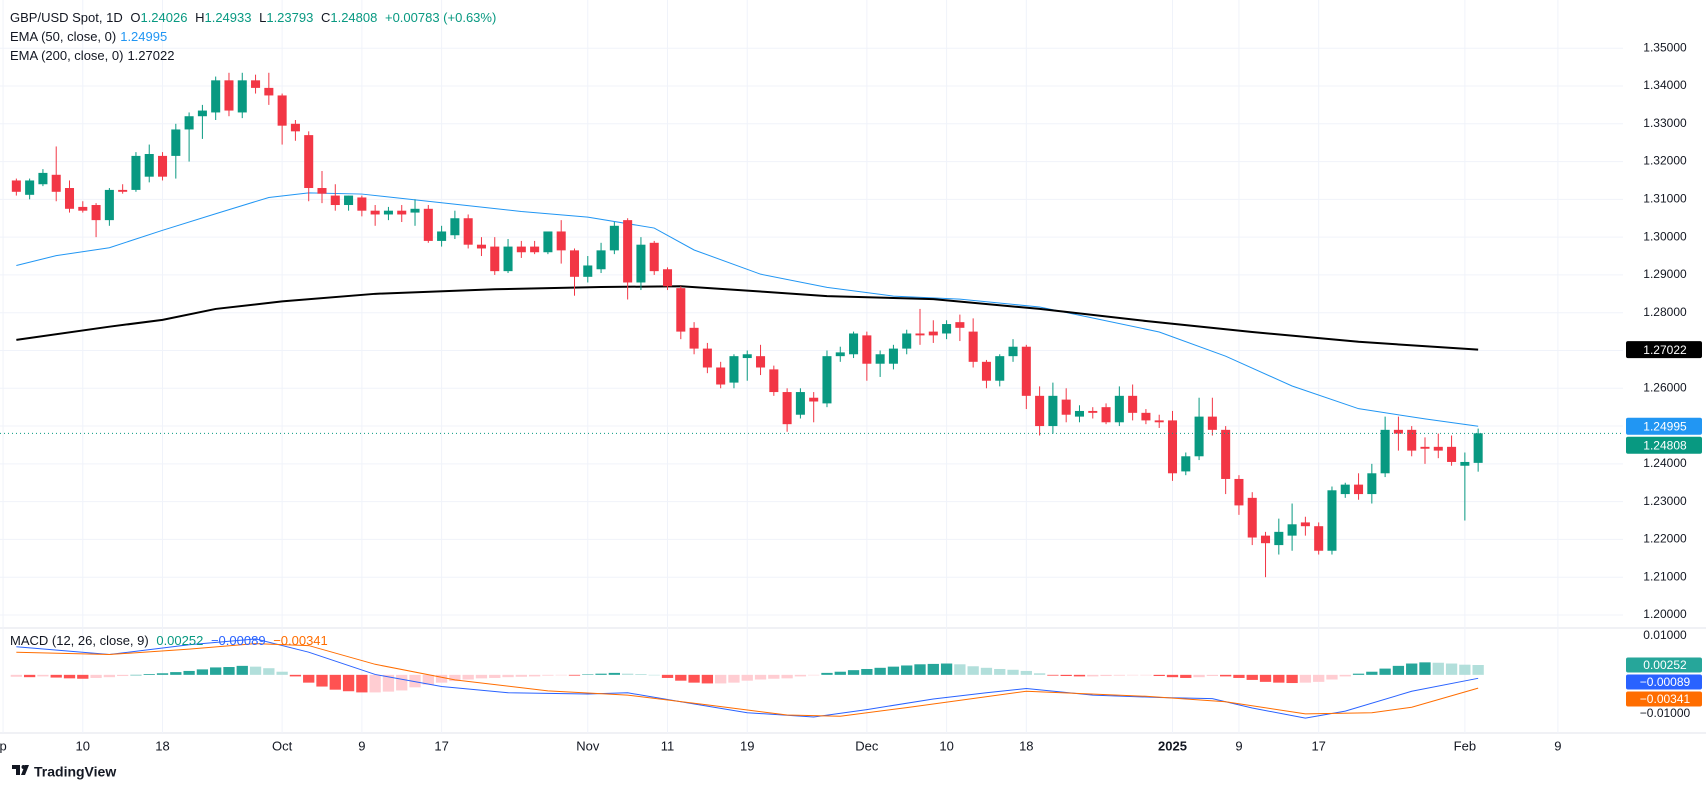 The width and height of the screenshot is (1706, 789). I want to click on ohlc-value: 1.24933, so click(228, 17).